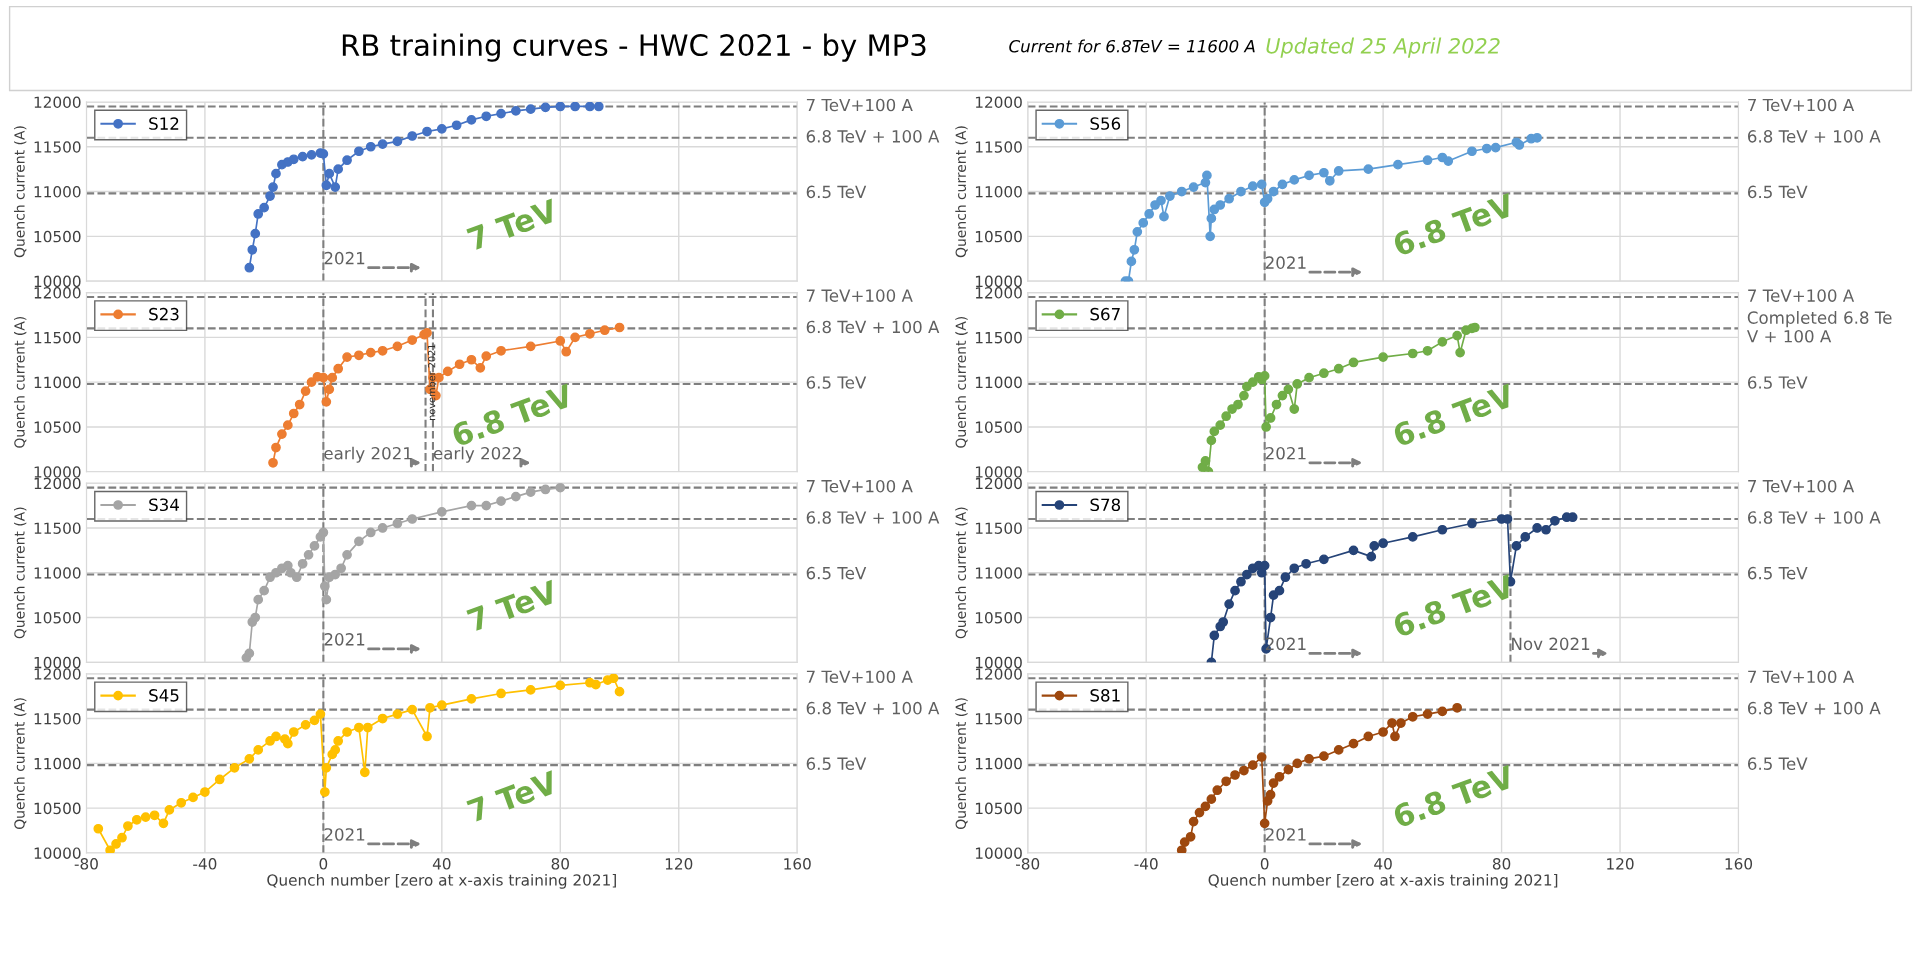  Describe the element at coordinates (1105, 695) in the screenshot. I see `legend-label: S81` at that location.